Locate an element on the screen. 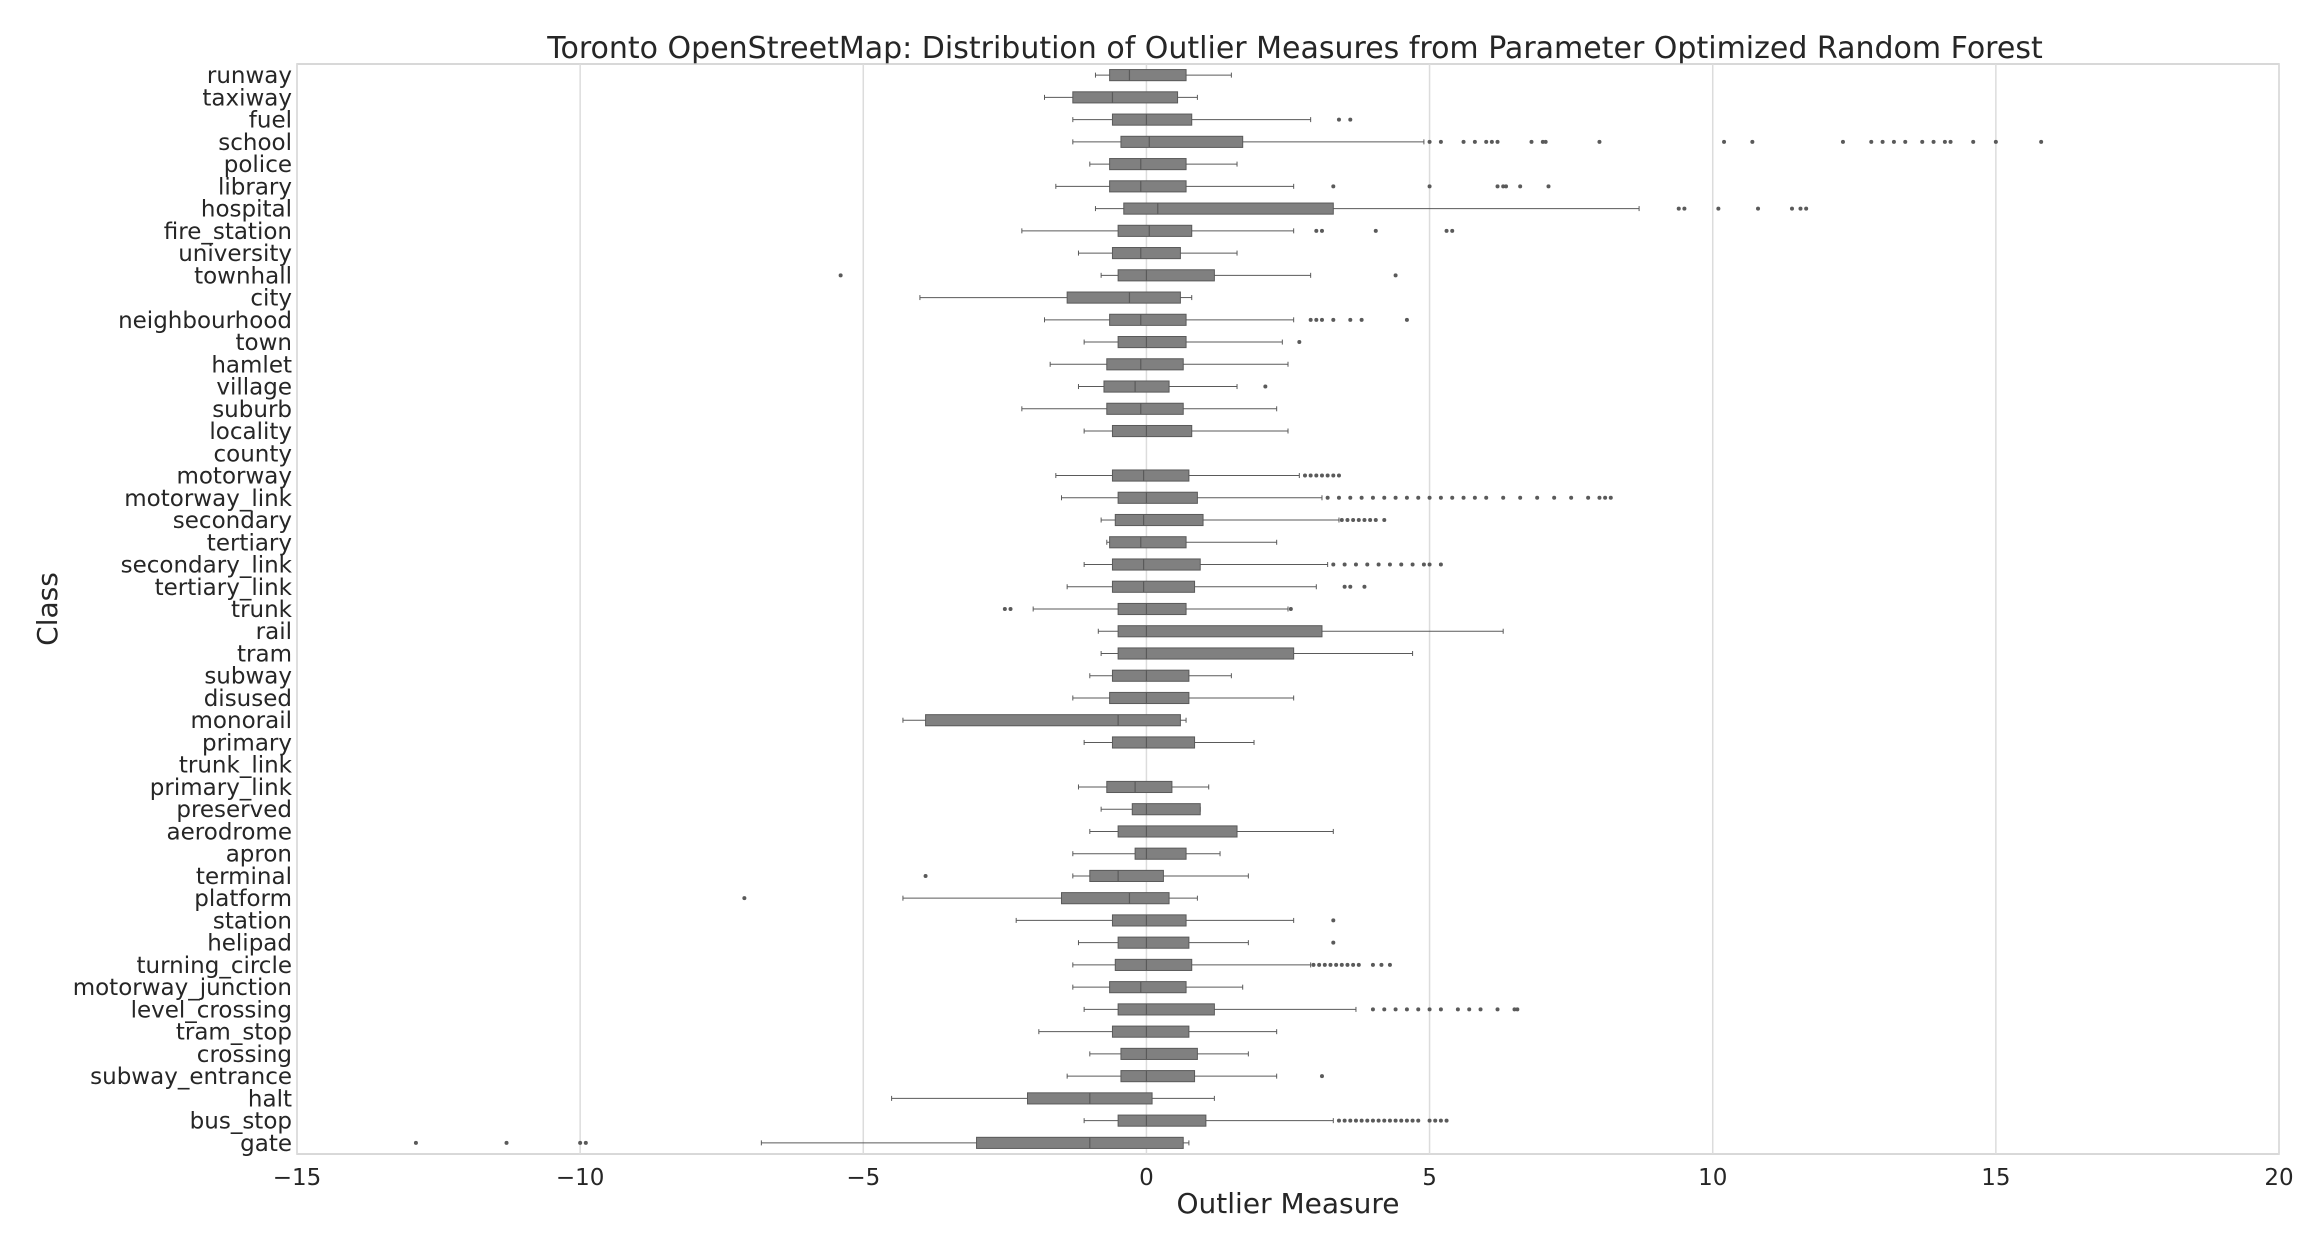  x-tick-label: −10 is located at coordinates (580, 1178).